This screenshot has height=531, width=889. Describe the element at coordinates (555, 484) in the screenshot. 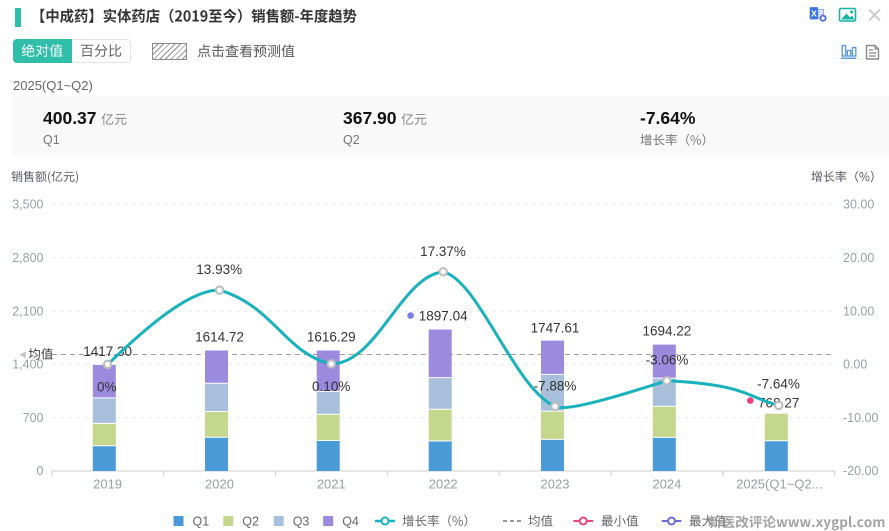

I see `svg-text: 2023` at that location.